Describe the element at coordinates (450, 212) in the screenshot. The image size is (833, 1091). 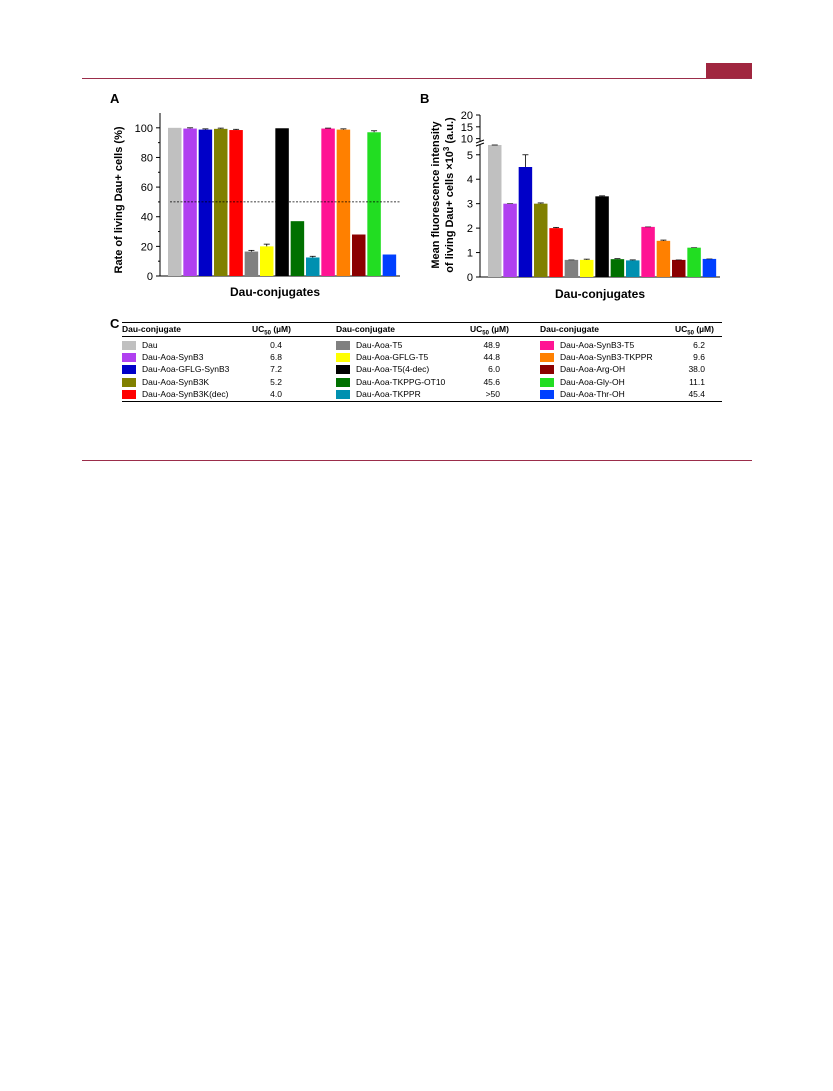
I see `chart-b-ylabel-prefix: of living Dau+ cells ×10` at that location.